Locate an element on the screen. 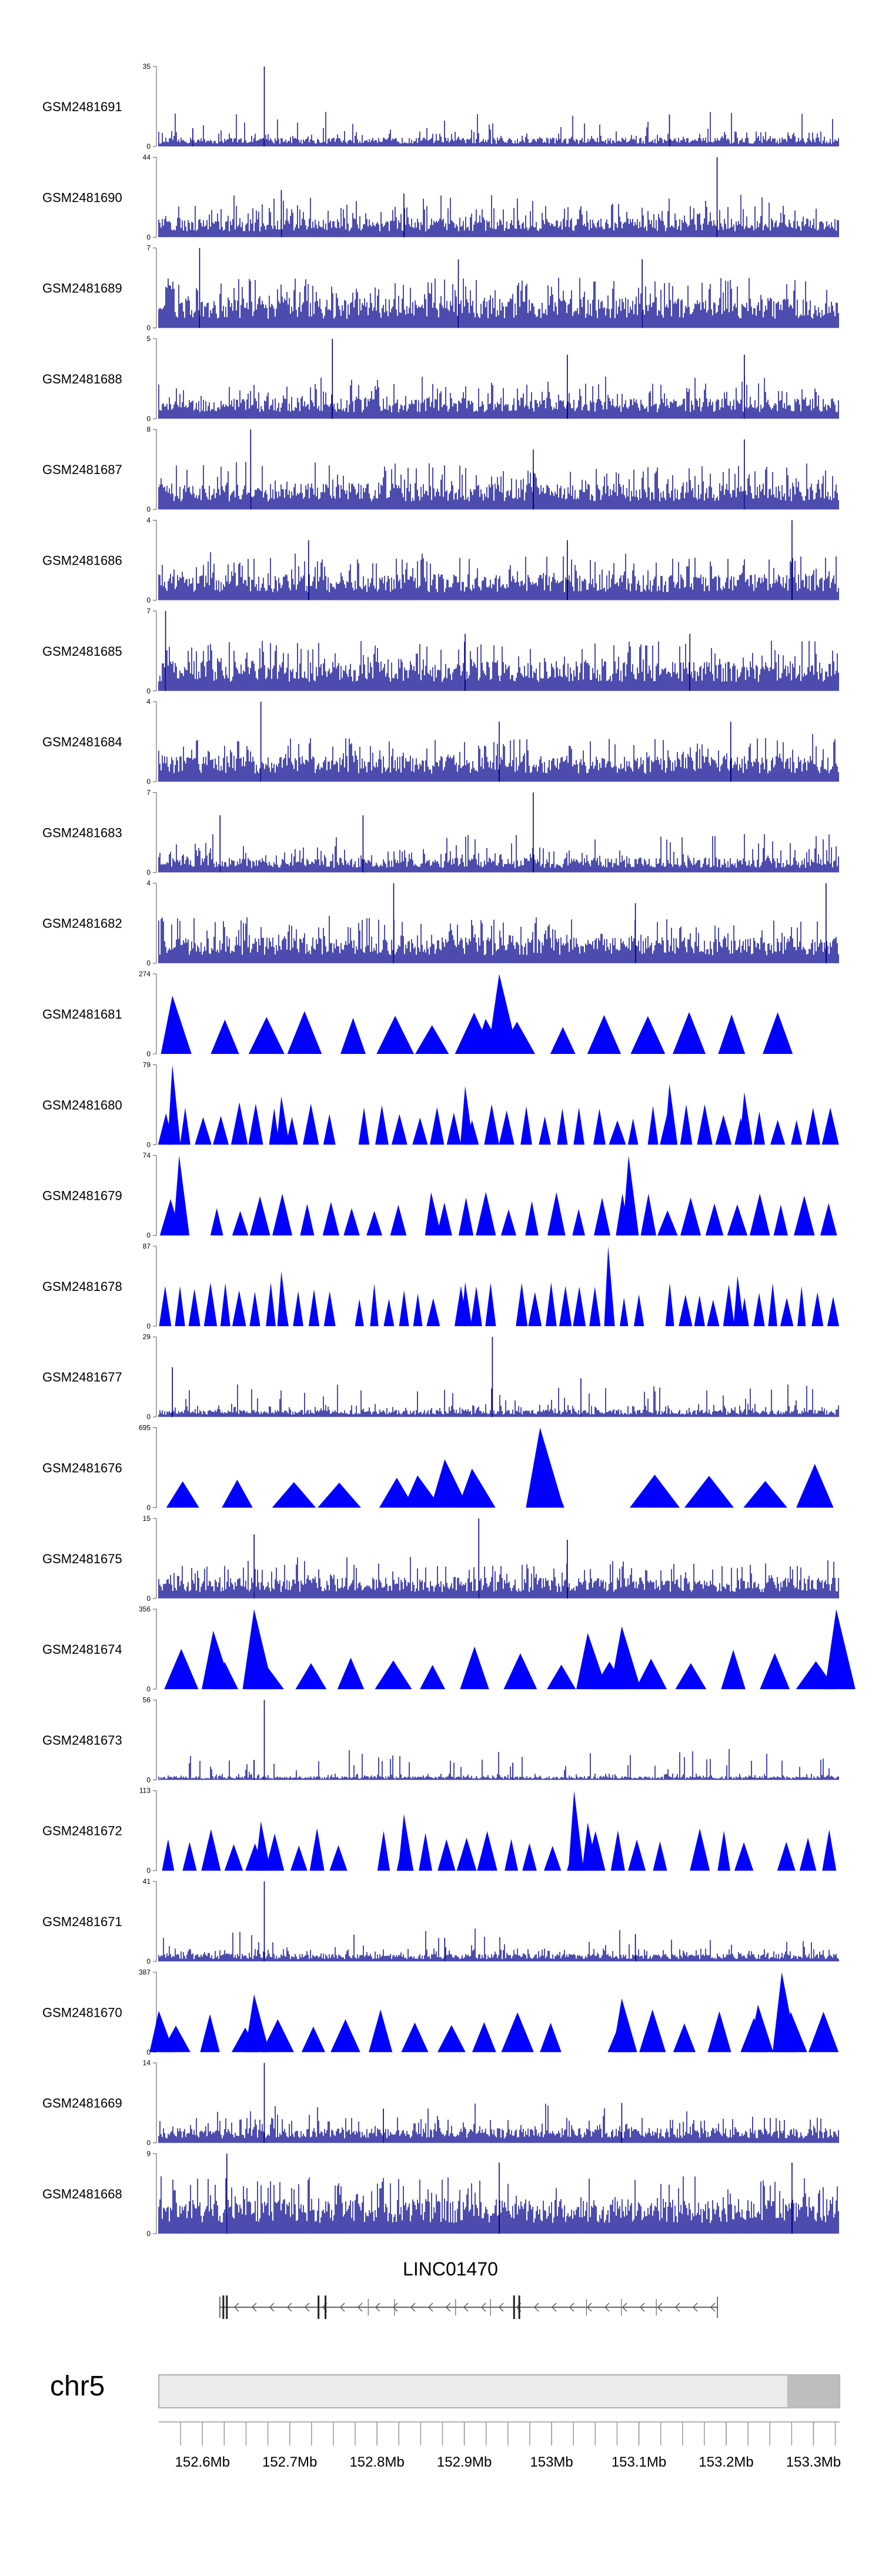 This screenshot has height=2576, width=882. track-y-axis: 80 is located at coordinates (151, 469).